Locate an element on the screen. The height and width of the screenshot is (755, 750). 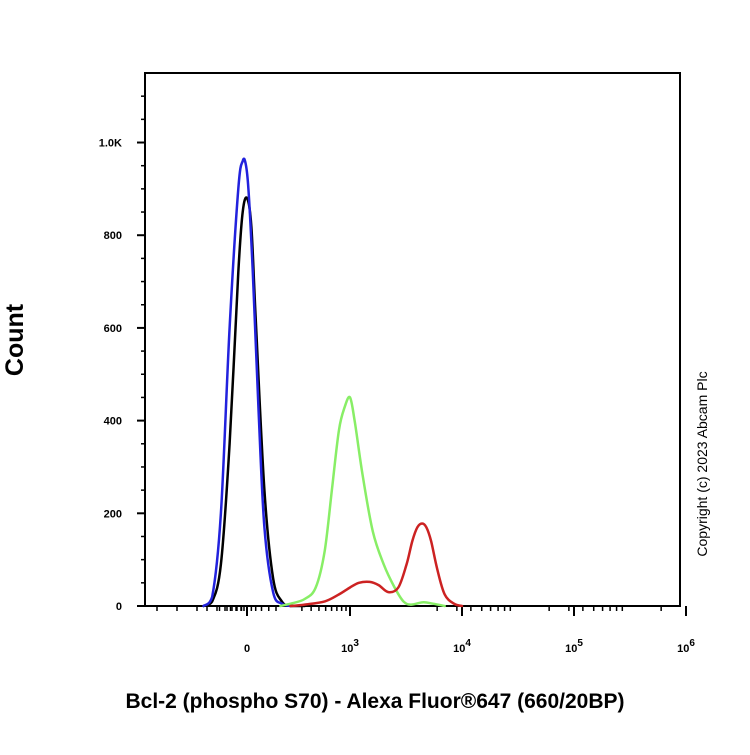
x-tick-label: 0 is located at coordinates (247, 649).